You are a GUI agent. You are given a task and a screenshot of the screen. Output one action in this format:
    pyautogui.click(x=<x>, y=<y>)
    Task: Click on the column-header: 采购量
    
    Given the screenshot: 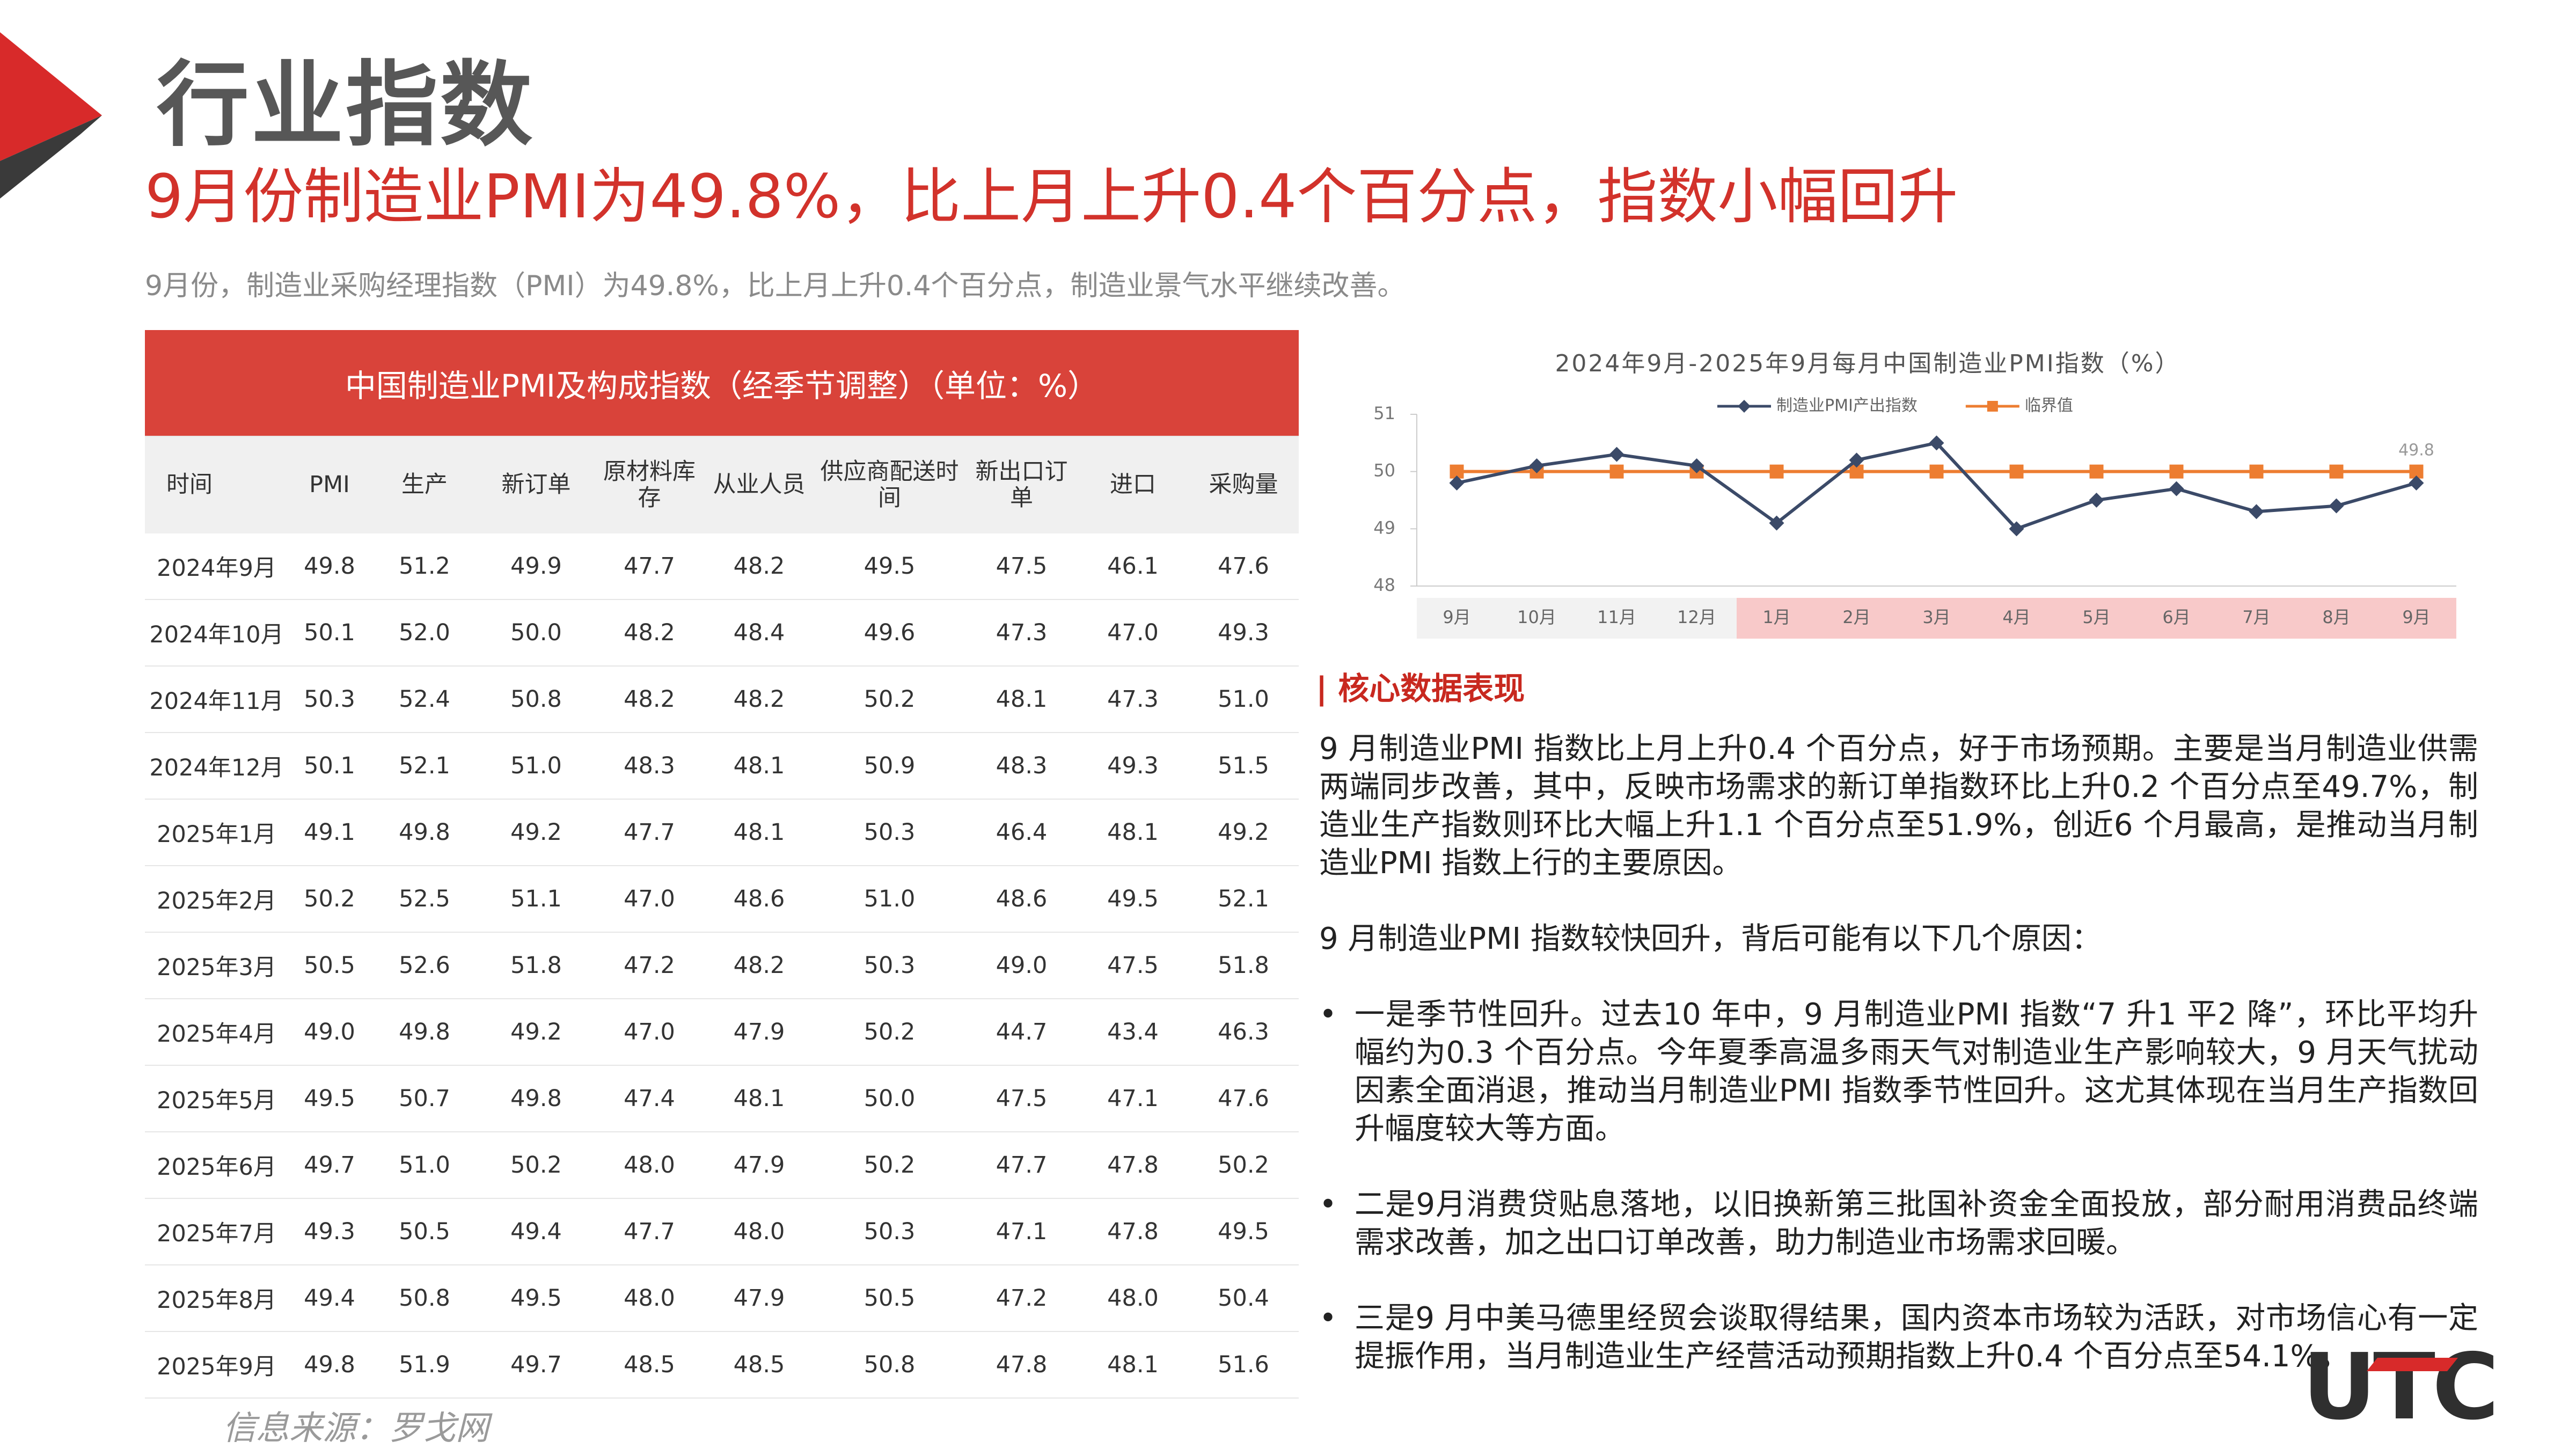 What is the action you would take?
    pyautogui.click(x=1243, y=484)
    